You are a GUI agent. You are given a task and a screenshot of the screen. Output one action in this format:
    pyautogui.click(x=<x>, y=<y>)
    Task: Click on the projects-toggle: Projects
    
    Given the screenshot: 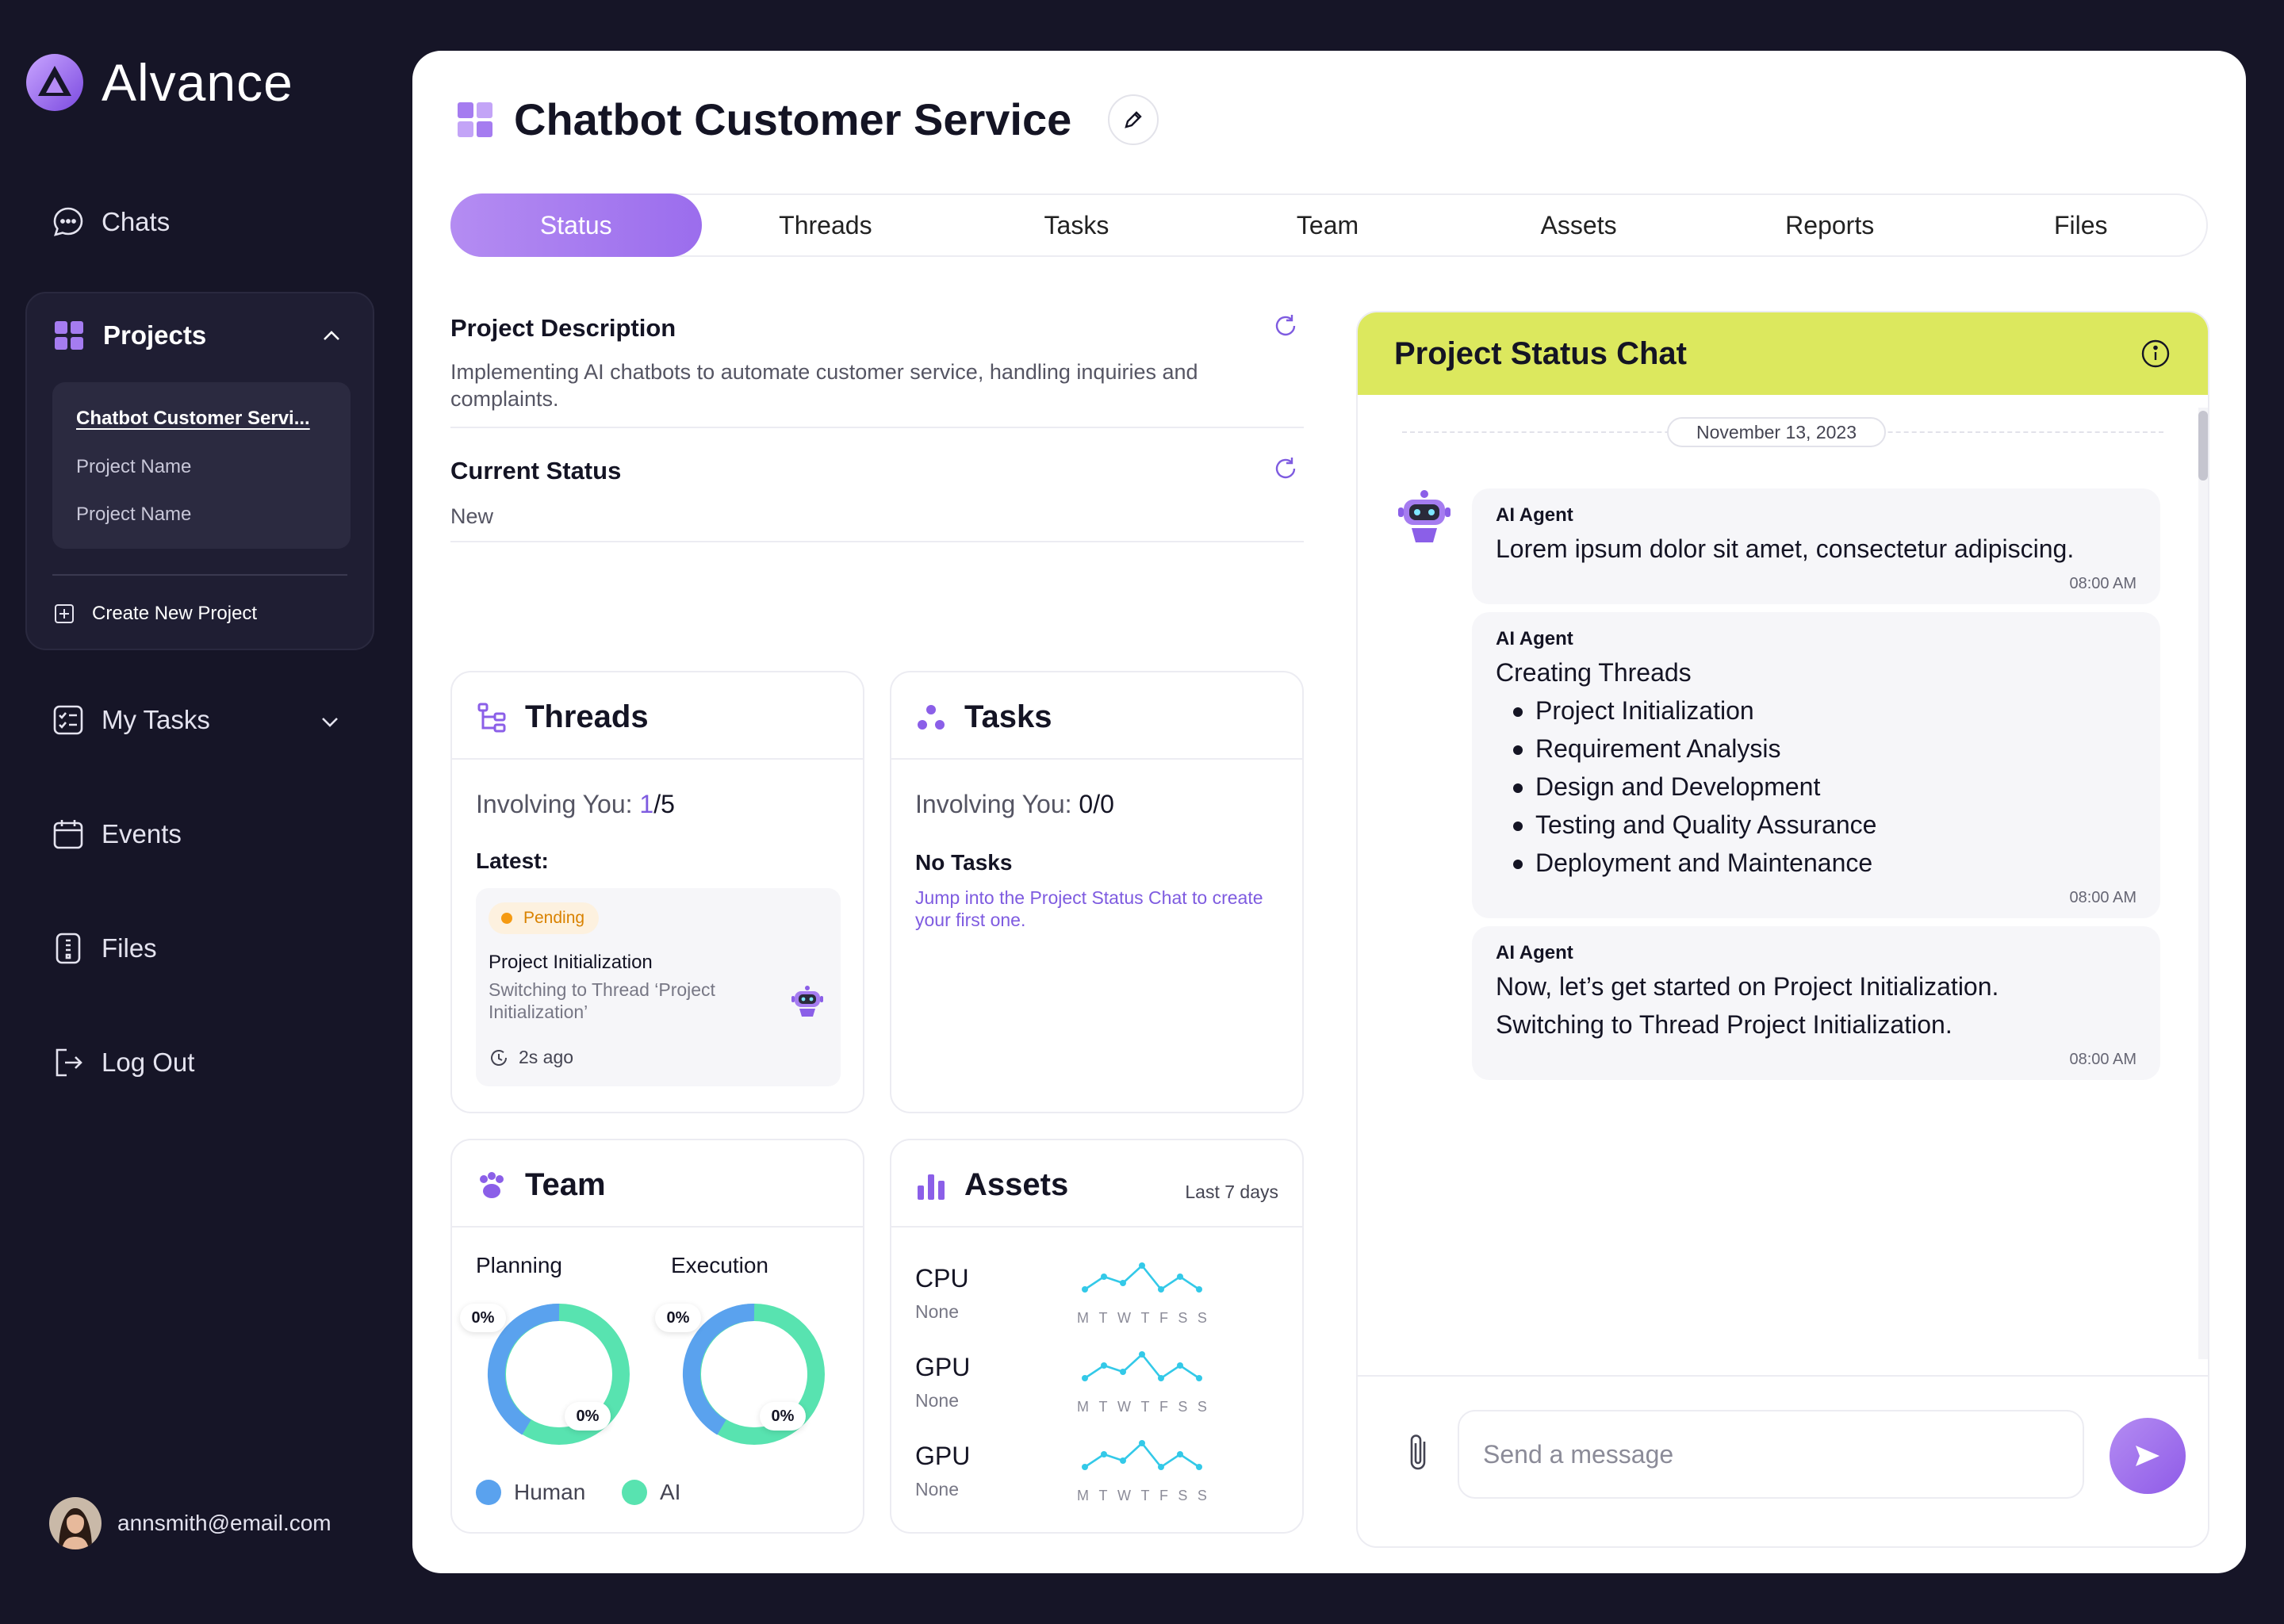 What is the action you would take?
    pyautogui.click(x=130, y=335)
    